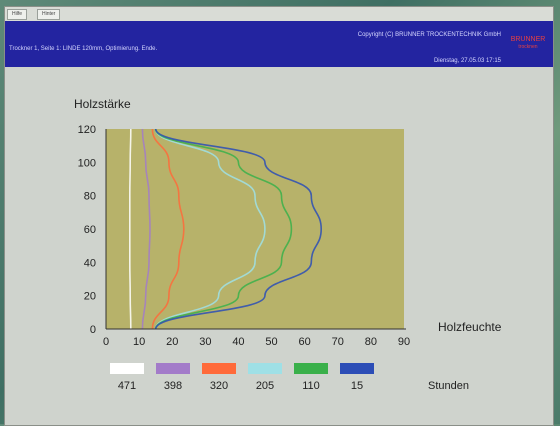  What do you see at coordinates (172, 342) in the screenshot?
I see `x-tick-label: 20` at bounding box center [172, 342].